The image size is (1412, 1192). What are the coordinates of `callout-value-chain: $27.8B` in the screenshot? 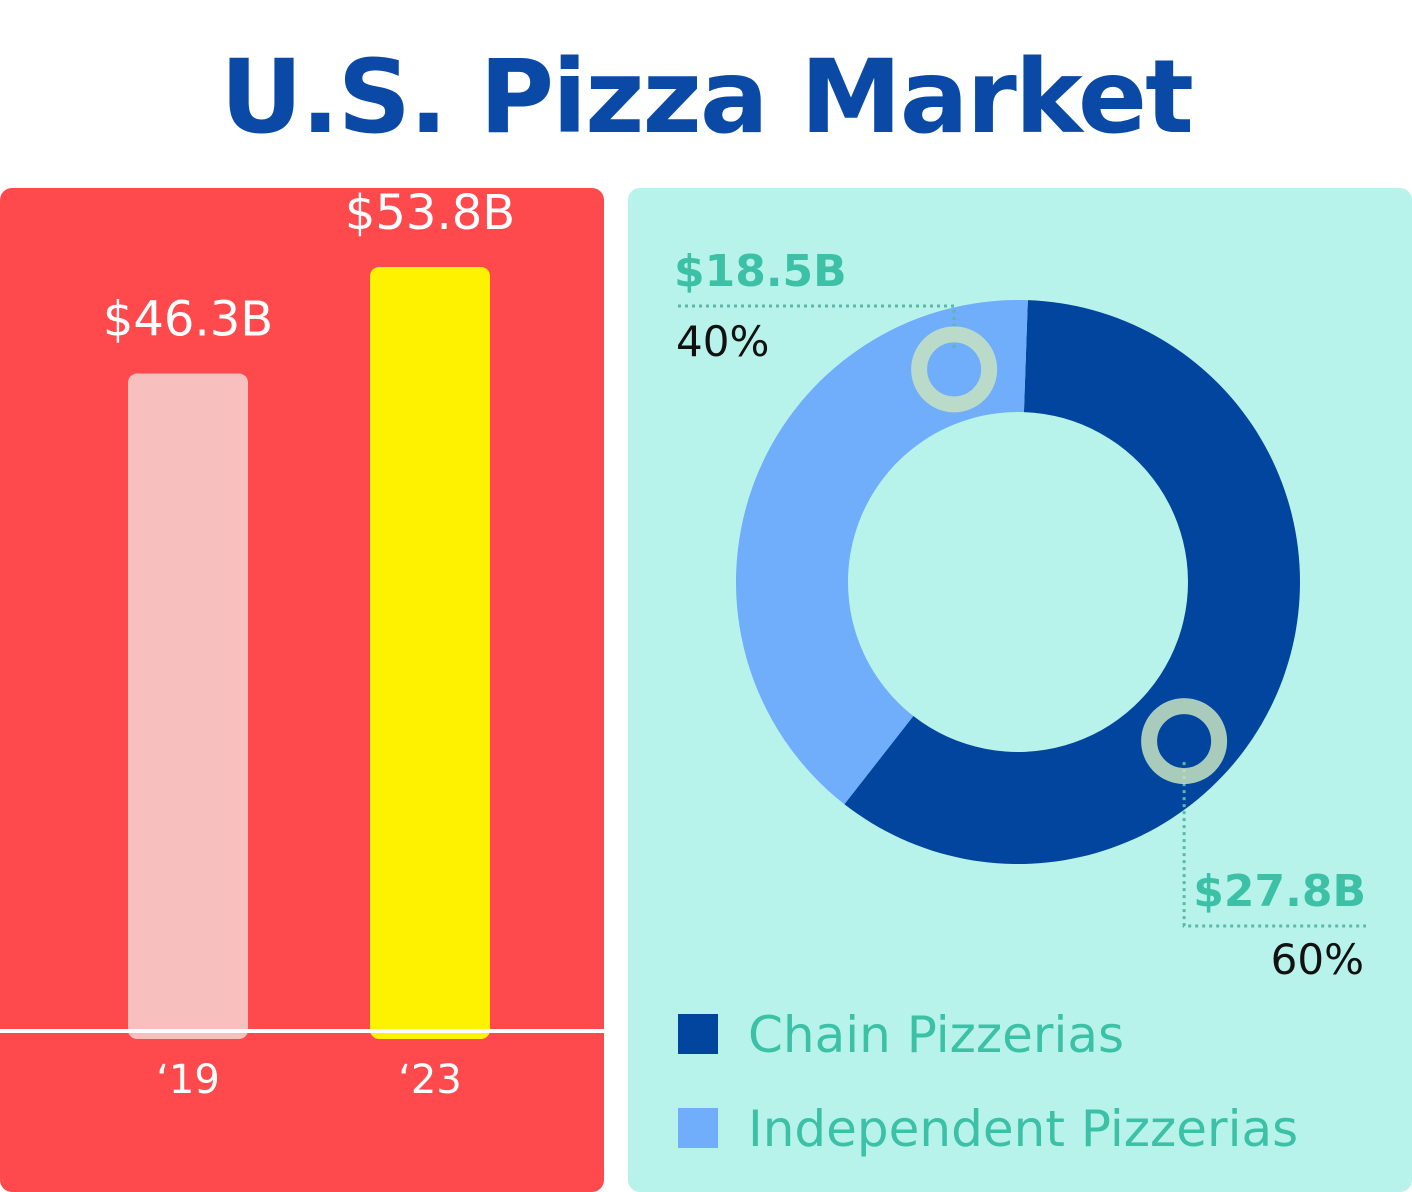 It's located at (1279, 891).